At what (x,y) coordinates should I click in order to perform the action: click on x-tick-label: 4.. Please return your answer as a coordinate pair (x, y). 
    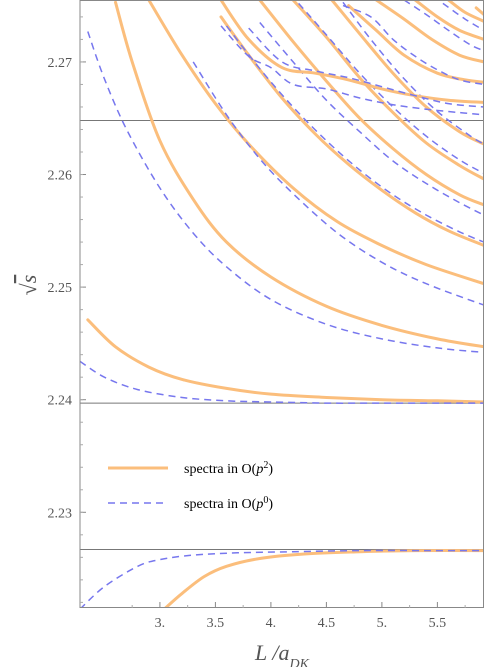
    Looking at the image, I should click on (271, 623).